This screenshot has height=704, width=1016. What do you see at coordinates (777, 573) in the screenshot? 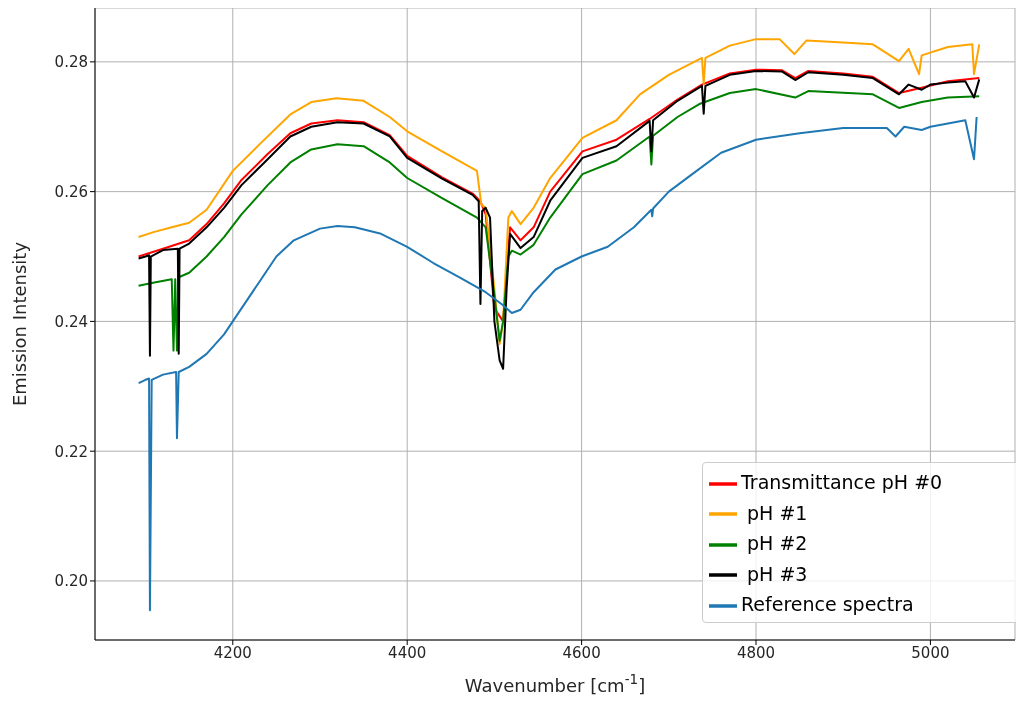
I see `legend-label: pH #3` at bounding box center [777, 573].